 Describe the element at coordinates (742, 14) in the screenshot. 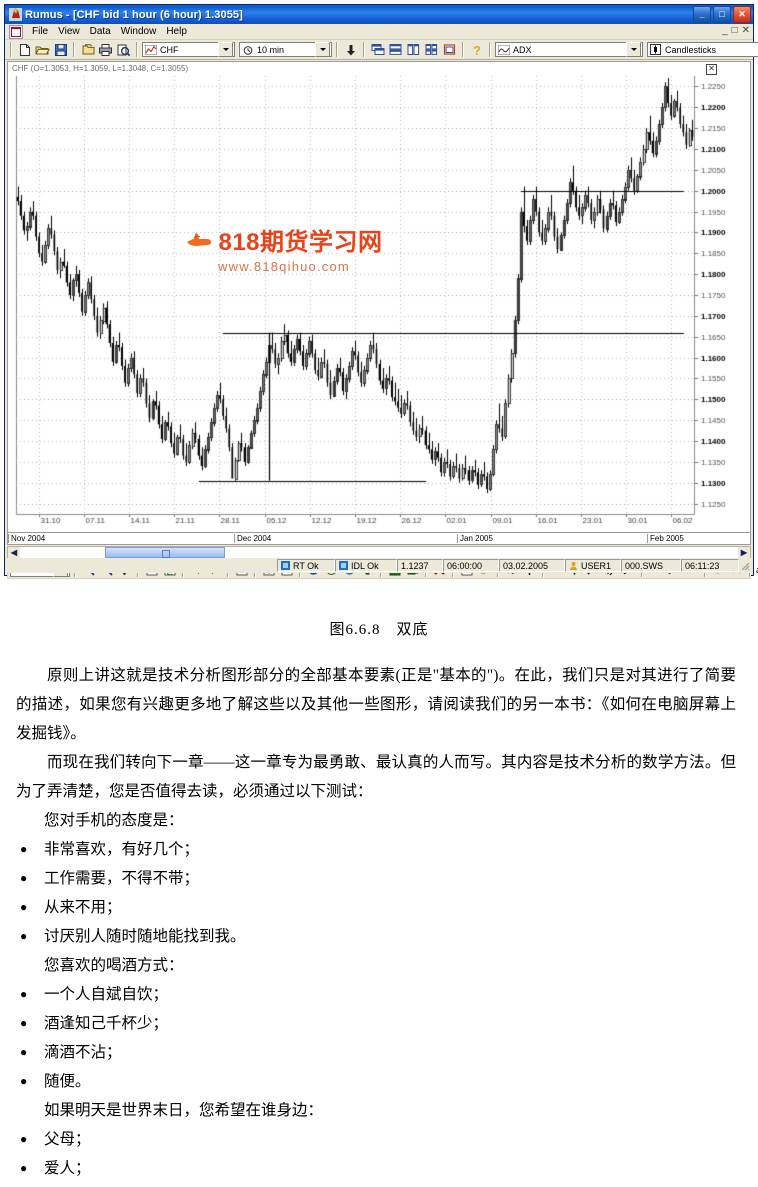

I see `close-button: ✕` at that location.